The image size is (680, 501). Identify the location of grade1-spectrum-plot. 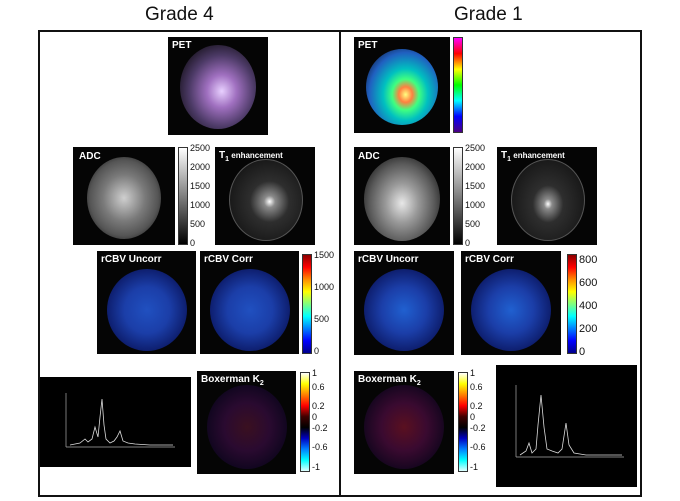
(566, 426).